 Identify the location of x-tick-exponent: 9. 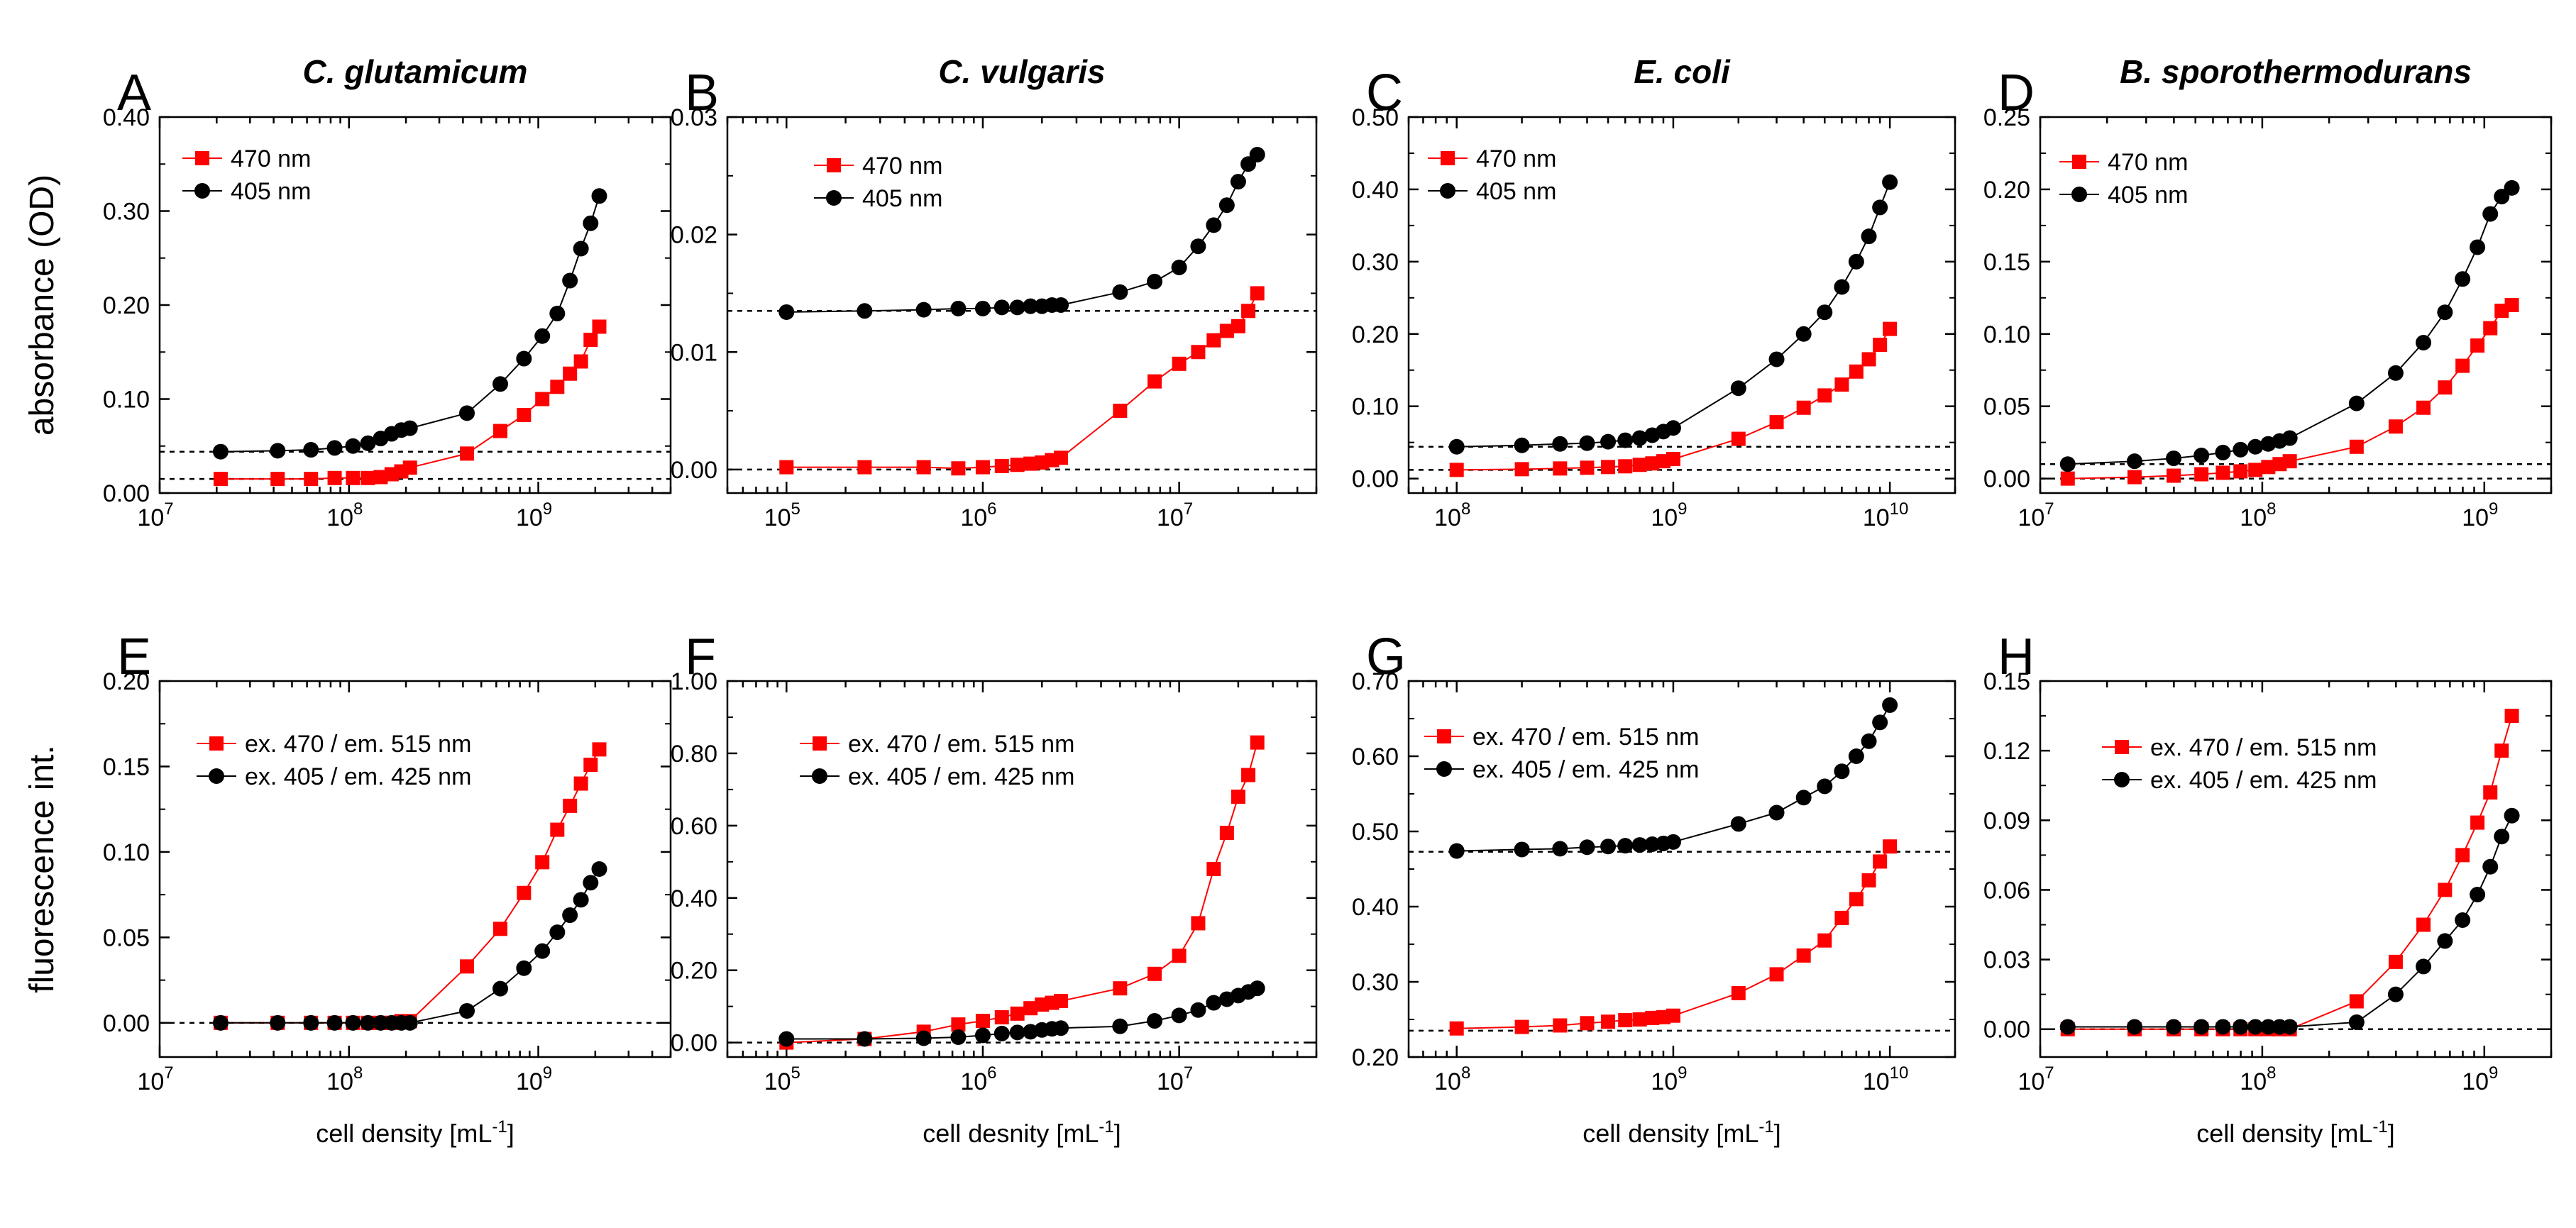
(547, 1073).